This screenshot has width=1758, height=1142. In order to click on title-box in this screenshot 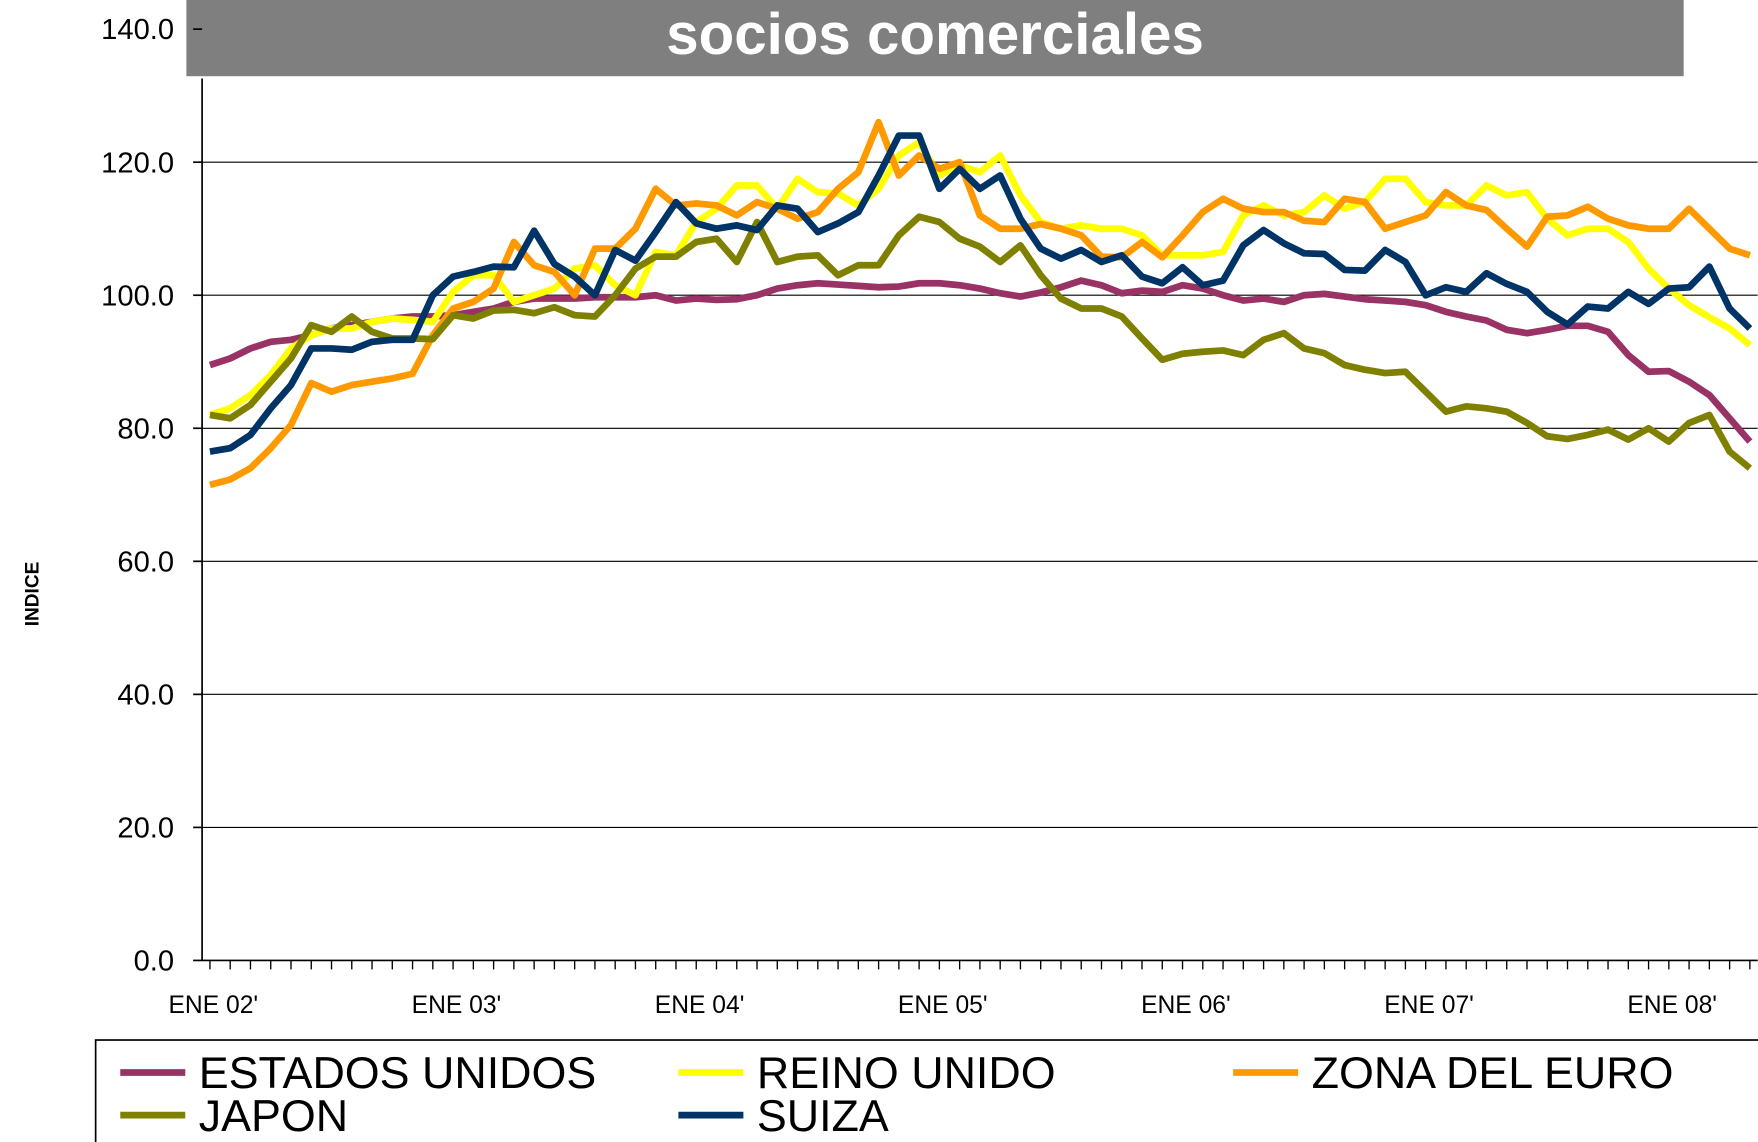, I will do `click(935, 38)`.